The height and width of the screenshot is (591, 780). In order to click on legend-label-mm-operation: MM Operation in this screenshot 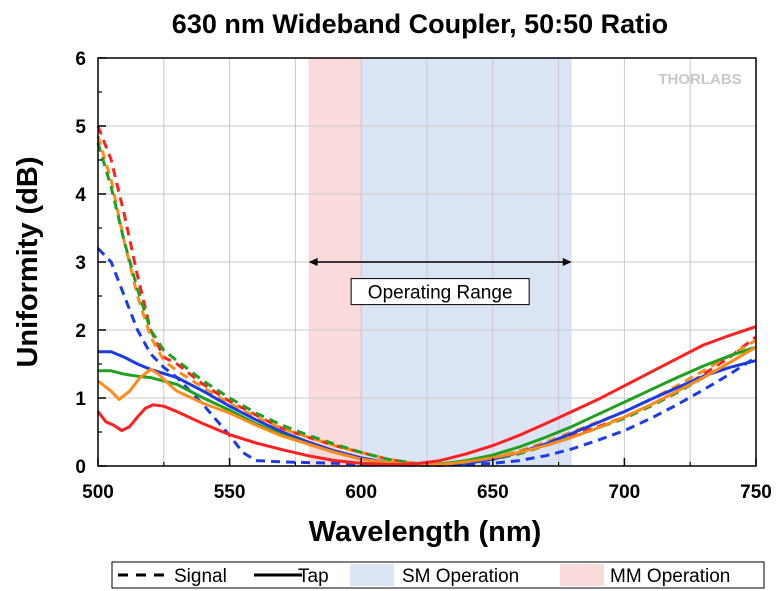, I will do `click(670, 576)`.